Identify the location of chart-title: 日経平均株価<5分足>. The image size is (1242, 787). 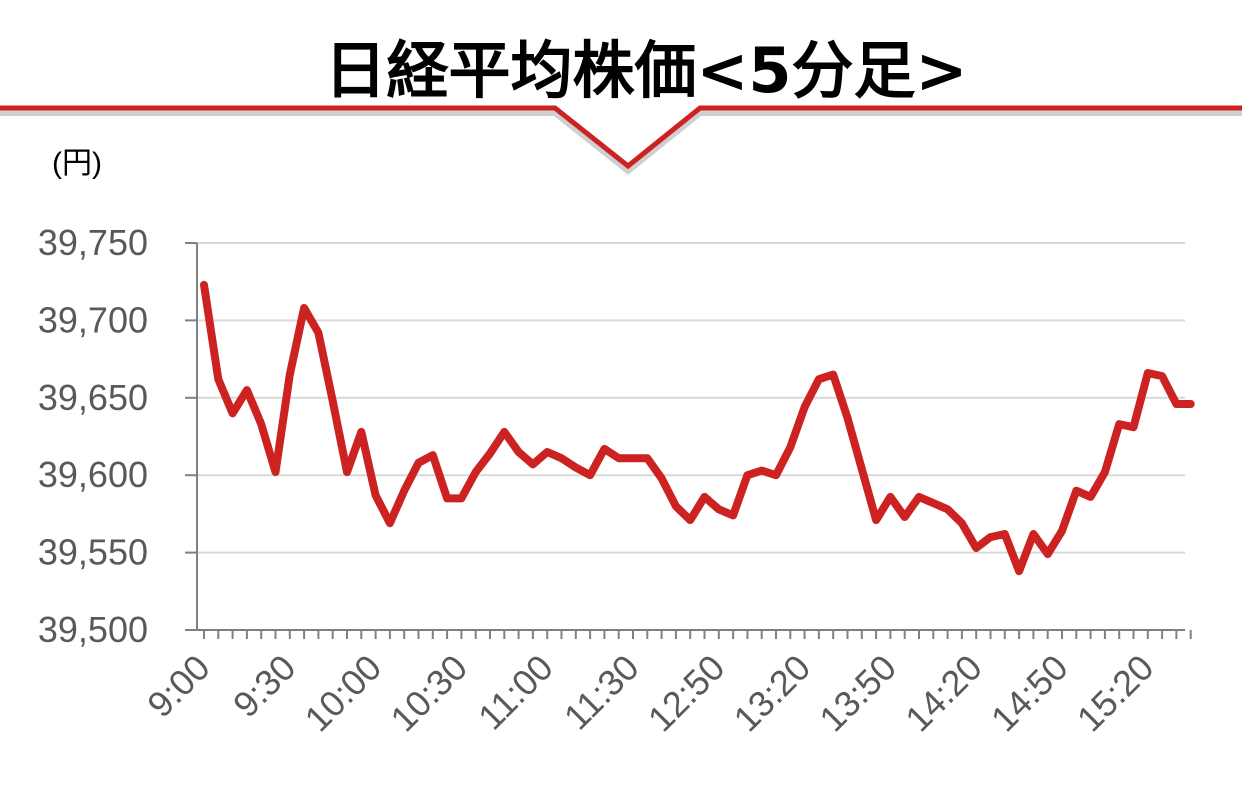
(645, 70).